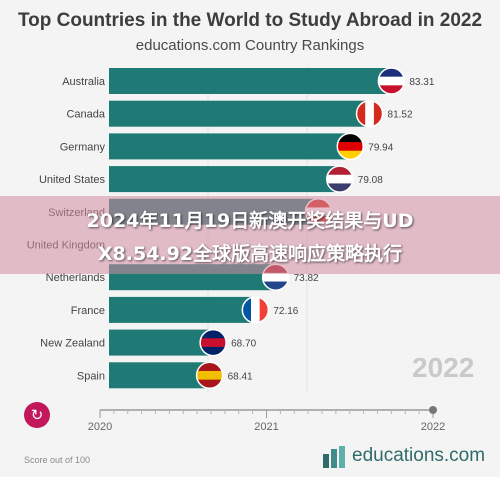 The image size is (500, 477). I want to click on canada-flag-icon, so click(369, 113).